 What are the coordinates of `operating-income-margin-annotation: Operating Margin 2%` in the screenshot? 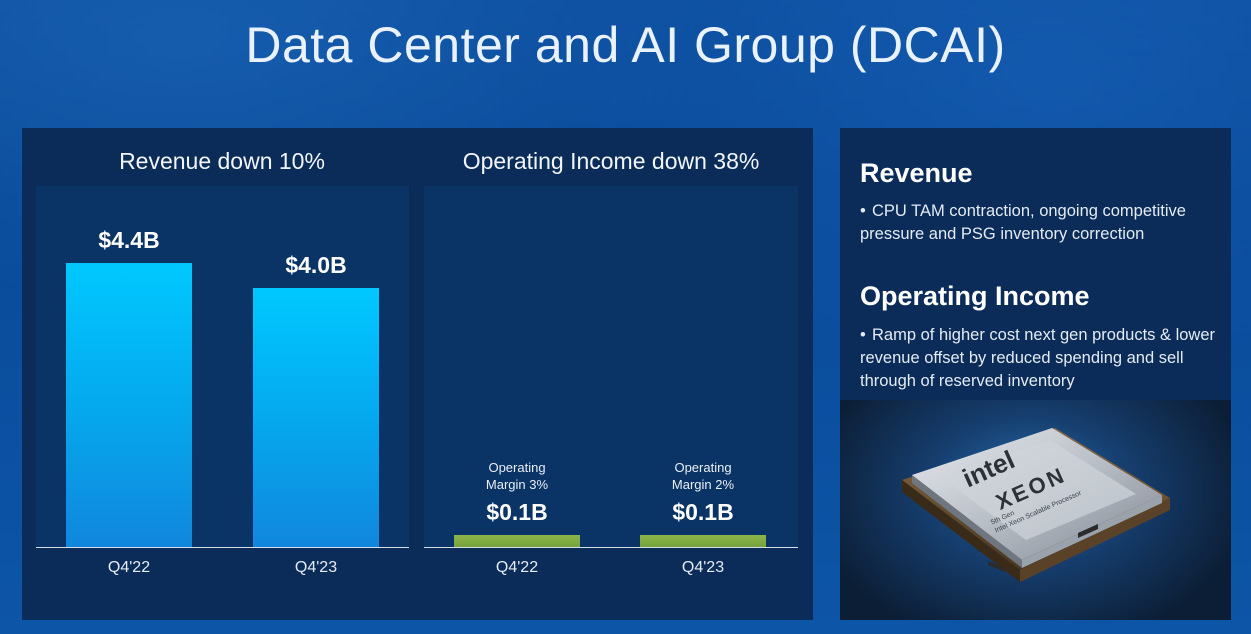 It's located at (703, 476).